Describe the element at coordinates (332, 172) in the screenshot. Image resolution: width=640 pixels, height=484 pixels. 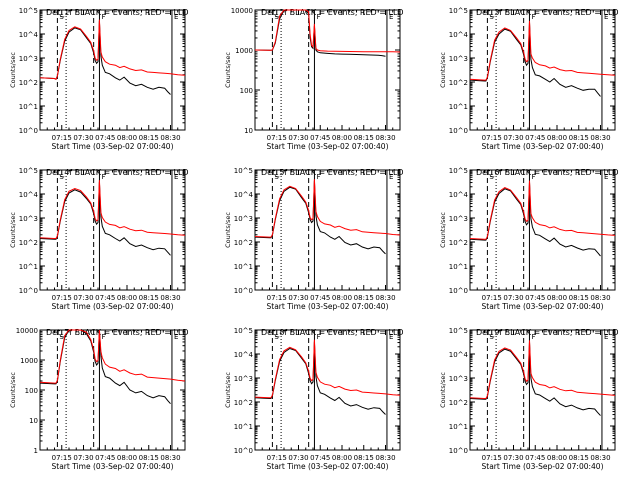
I see `chart-title: Det_5f BLACK = Events, RED = LLD` at that location.